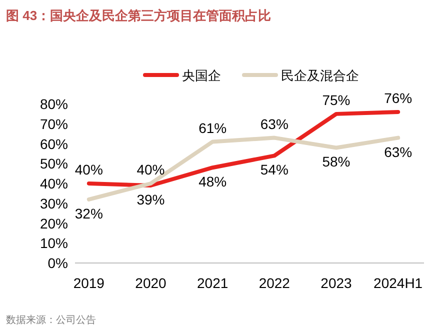 The height and width of the screenshot is (333, 431). I want to click on x-tick-label: 2020, so click(151, 283).